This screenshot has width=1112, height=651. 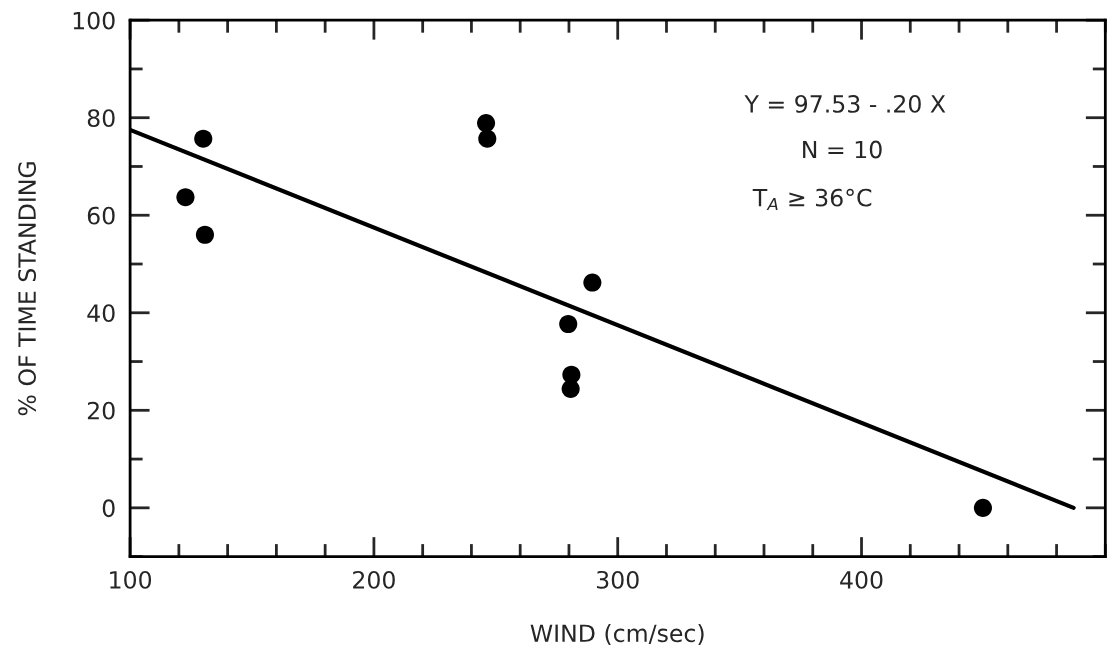 I want to click on x-tick-label: 300, so click(x=617, y=579).